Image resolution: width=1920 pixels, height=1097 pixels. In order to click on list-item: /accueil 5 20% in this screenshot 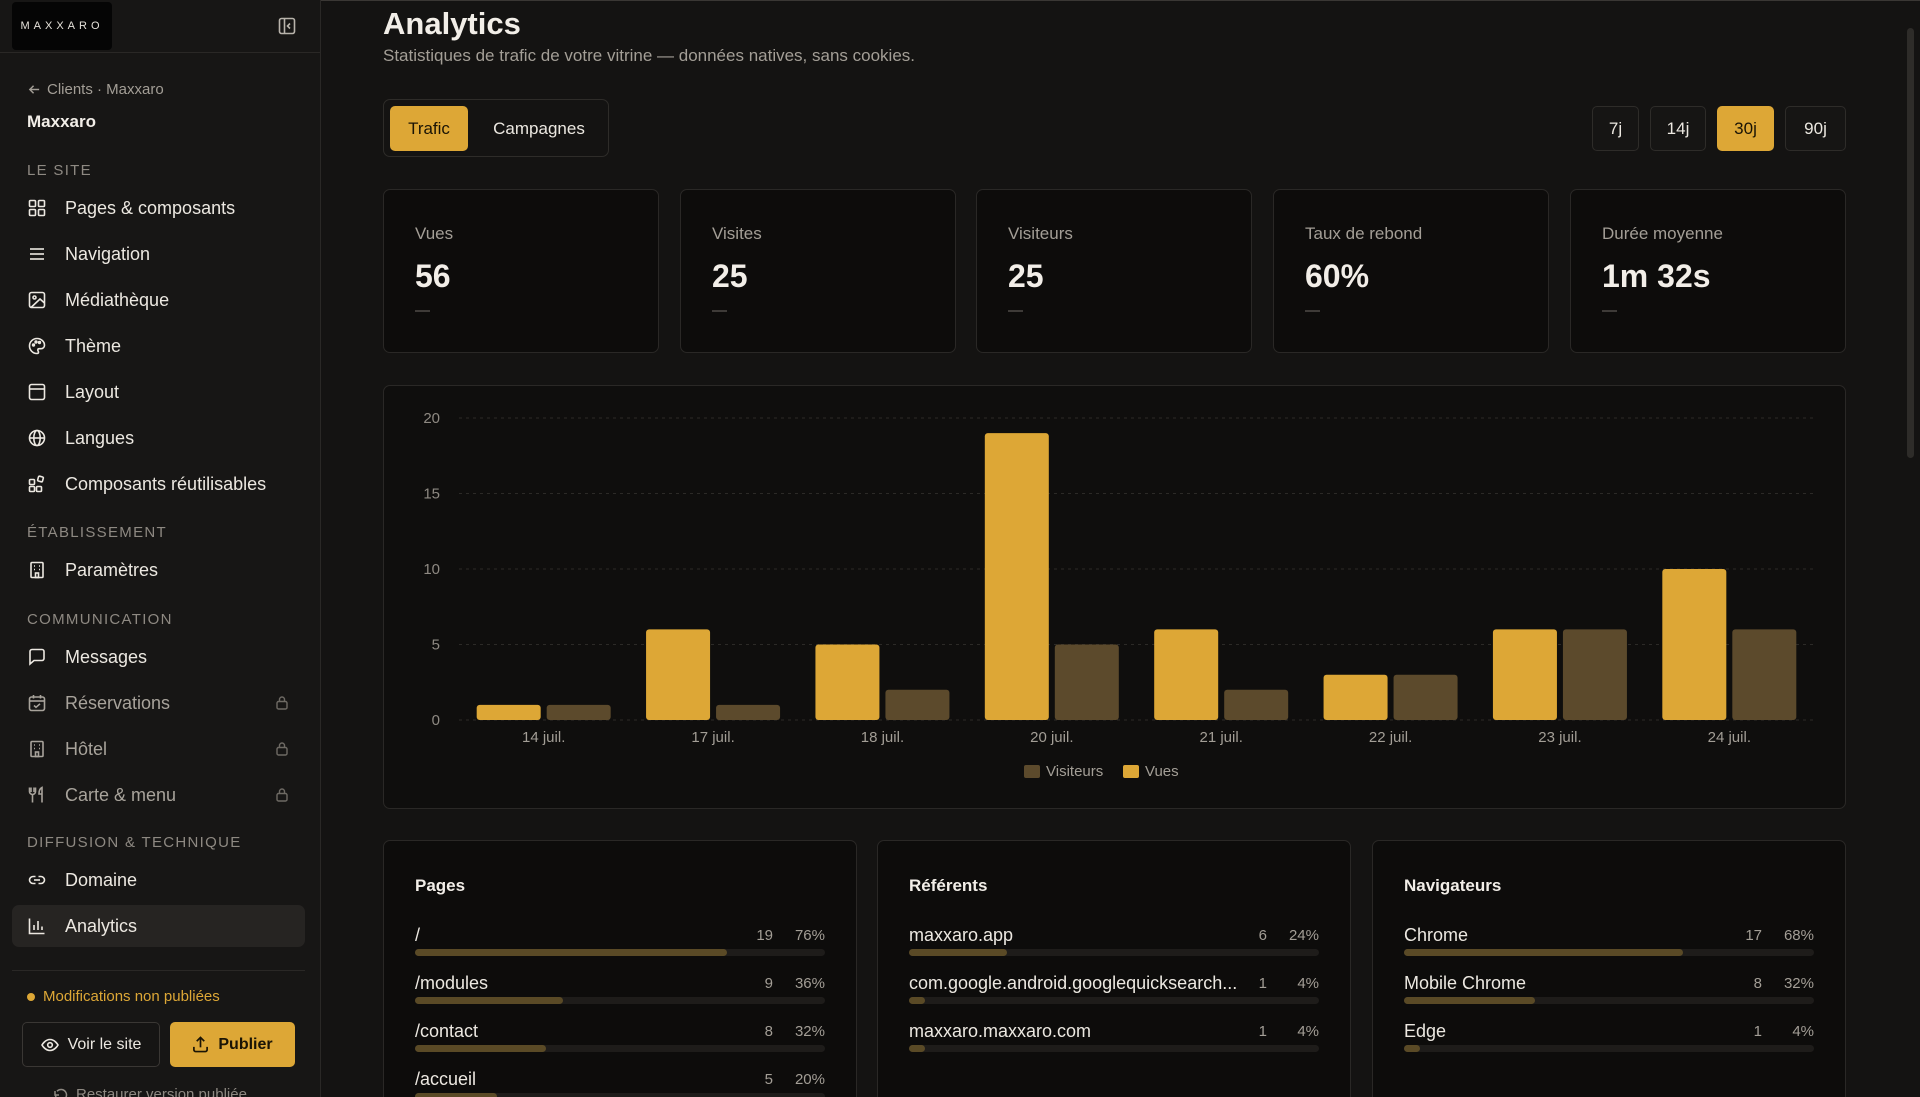, I will do `click(620, 1083)`.